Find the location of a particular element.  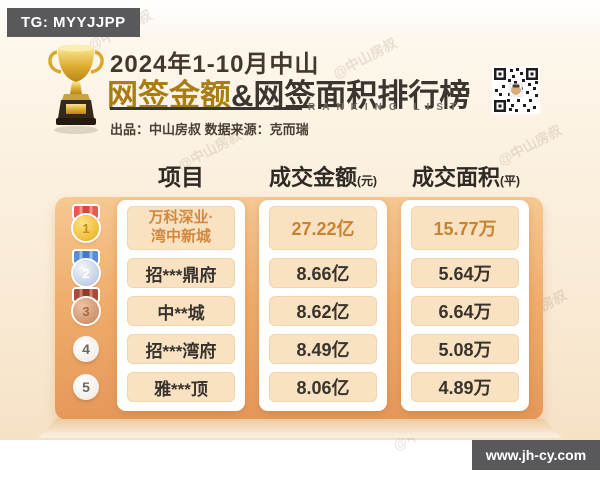

area-cell-3: 6.64万 is located at coordinates (465, 311).